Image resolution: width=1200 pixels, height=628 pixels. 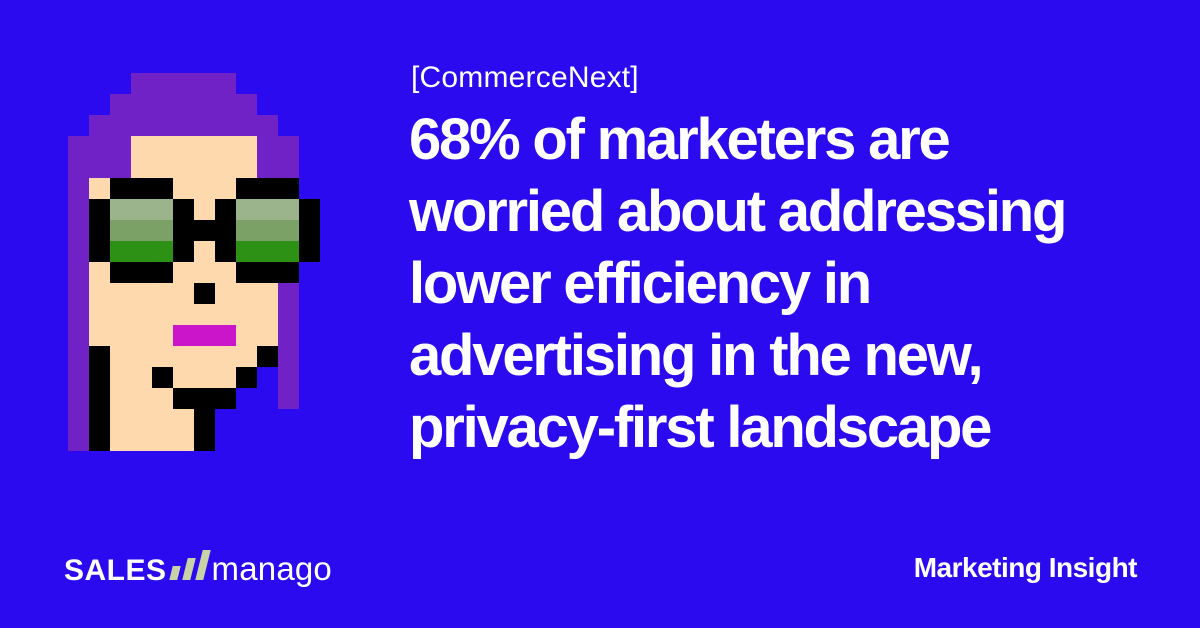 I want to click on salesmanago-logo: SALES manago, so click(x=198, y=568).